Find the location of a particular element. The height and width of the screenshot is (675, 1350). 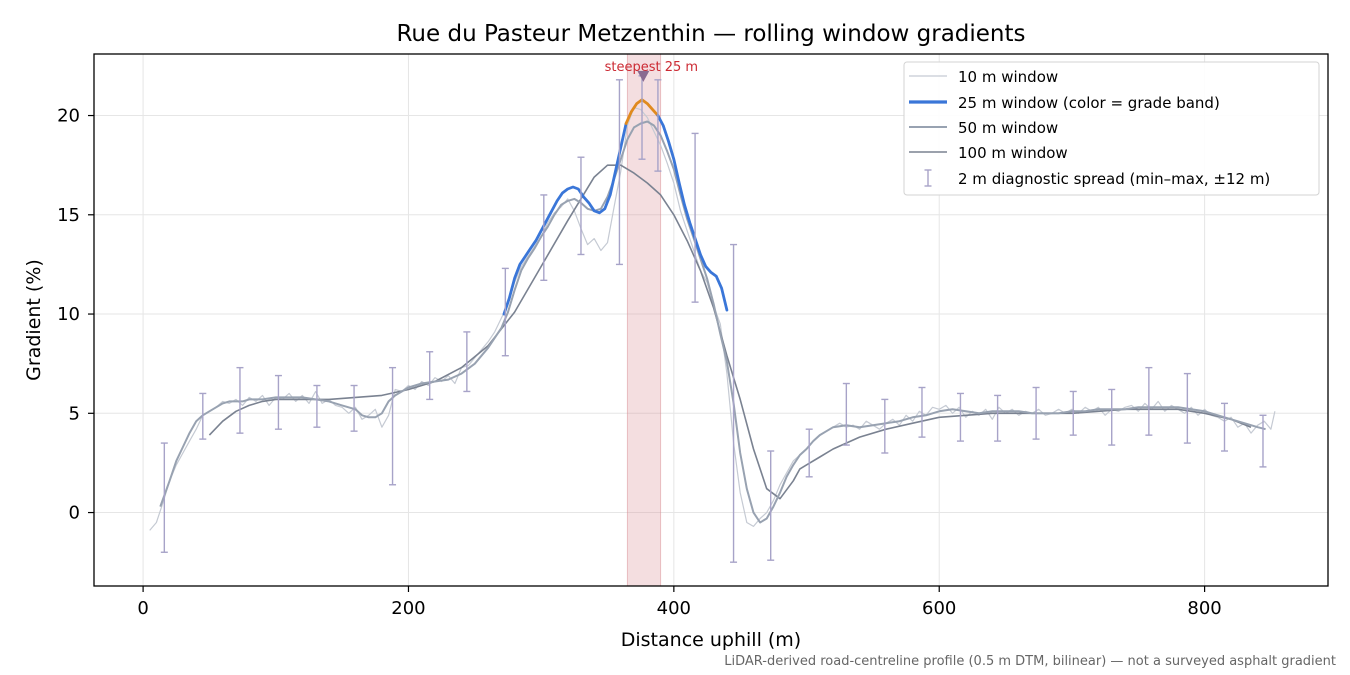

y-tick-label: 10 is located at coordinates (68, 314).